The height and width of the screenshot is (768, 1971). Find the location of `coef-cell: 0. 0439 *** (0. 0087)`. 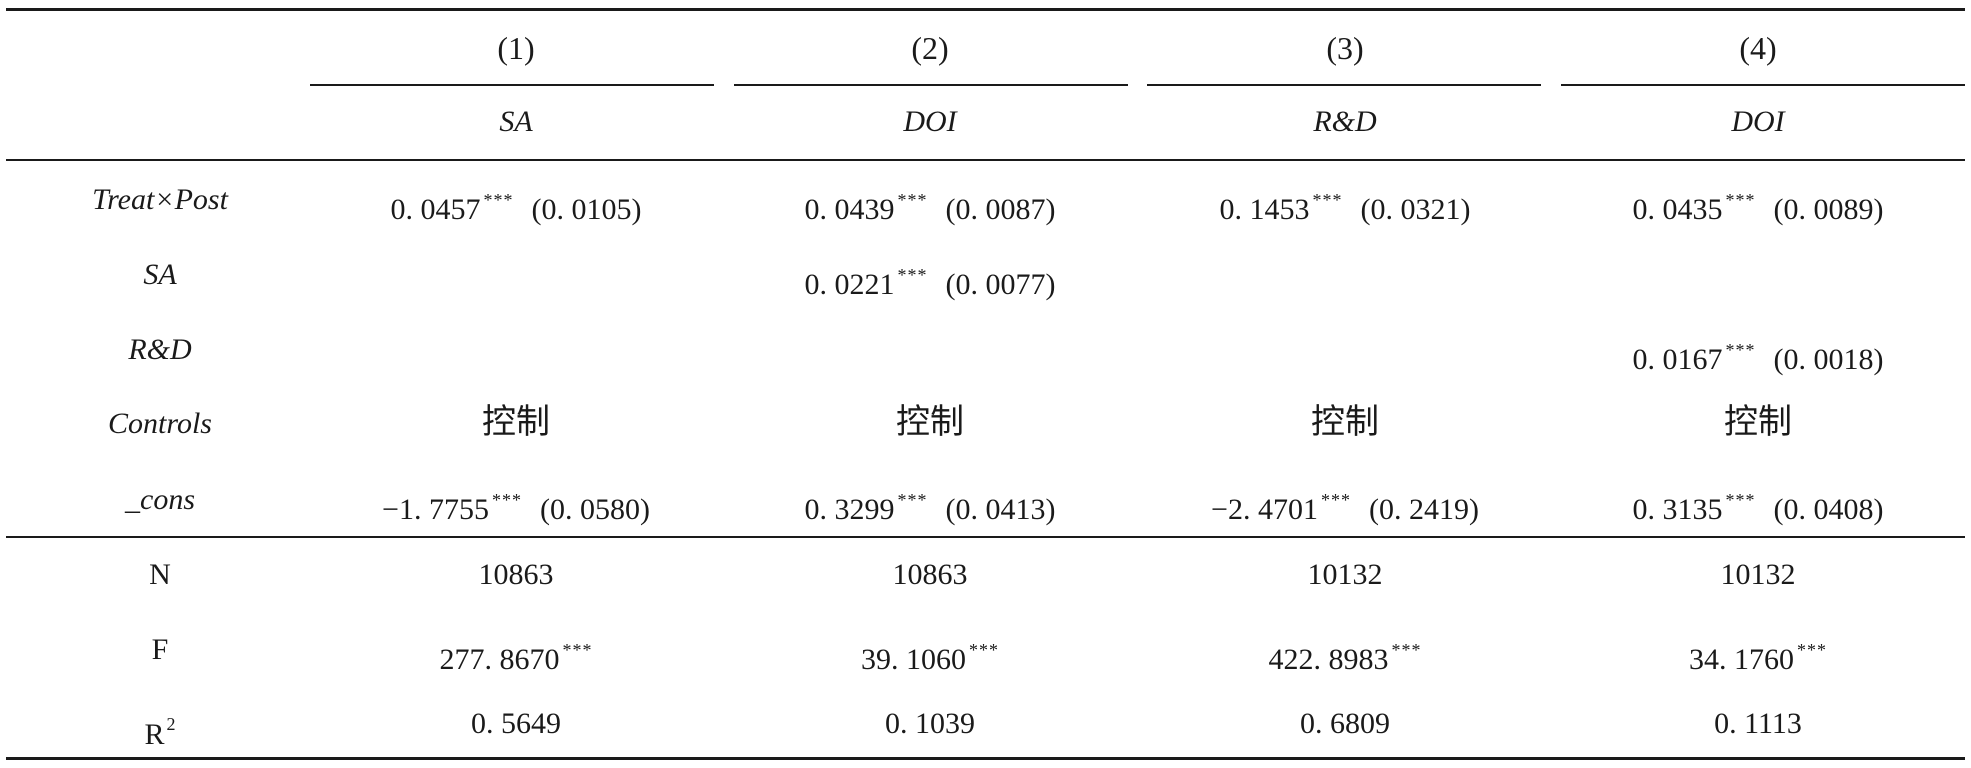

coef-cell: 0. 0439 *** (0. 0087) is located at coordinates (930, 205).